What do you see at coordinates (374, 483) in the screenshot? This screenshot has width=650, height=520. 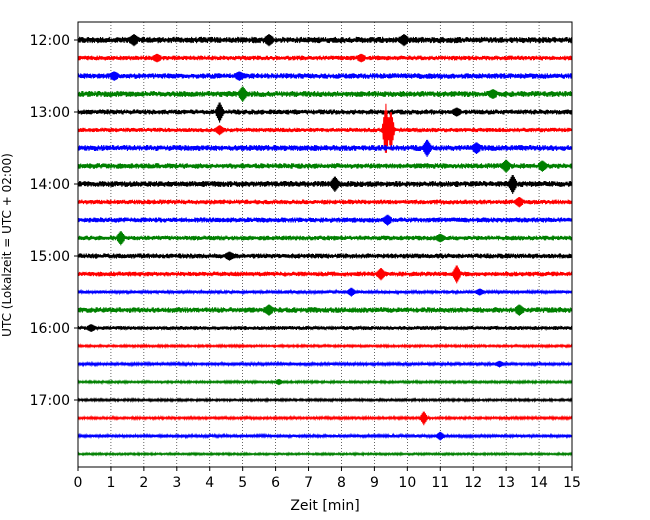 I see `x-tick-label: 9` at bounding box center [374, 483].